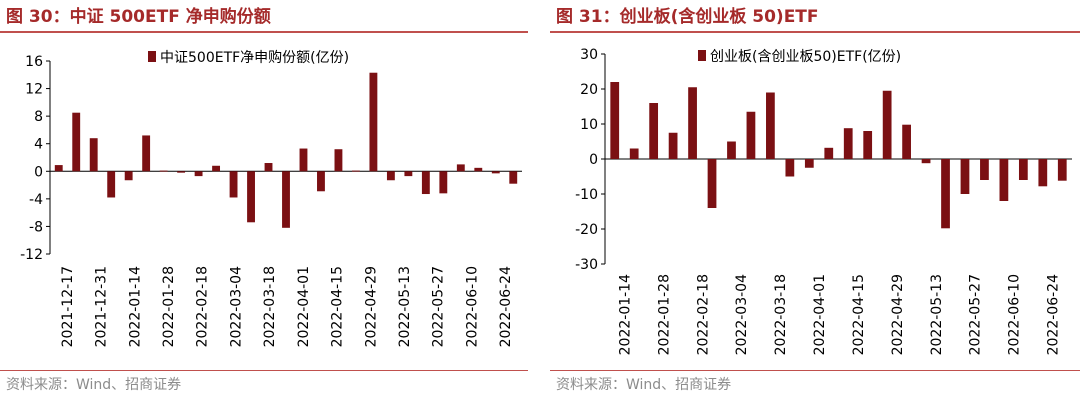 This screenshot has height=400, width=1080. What do you see at coordinates (36, 200) in the screenshot?
I see `y-tick-label: -4` at bounding box center [36, 200].